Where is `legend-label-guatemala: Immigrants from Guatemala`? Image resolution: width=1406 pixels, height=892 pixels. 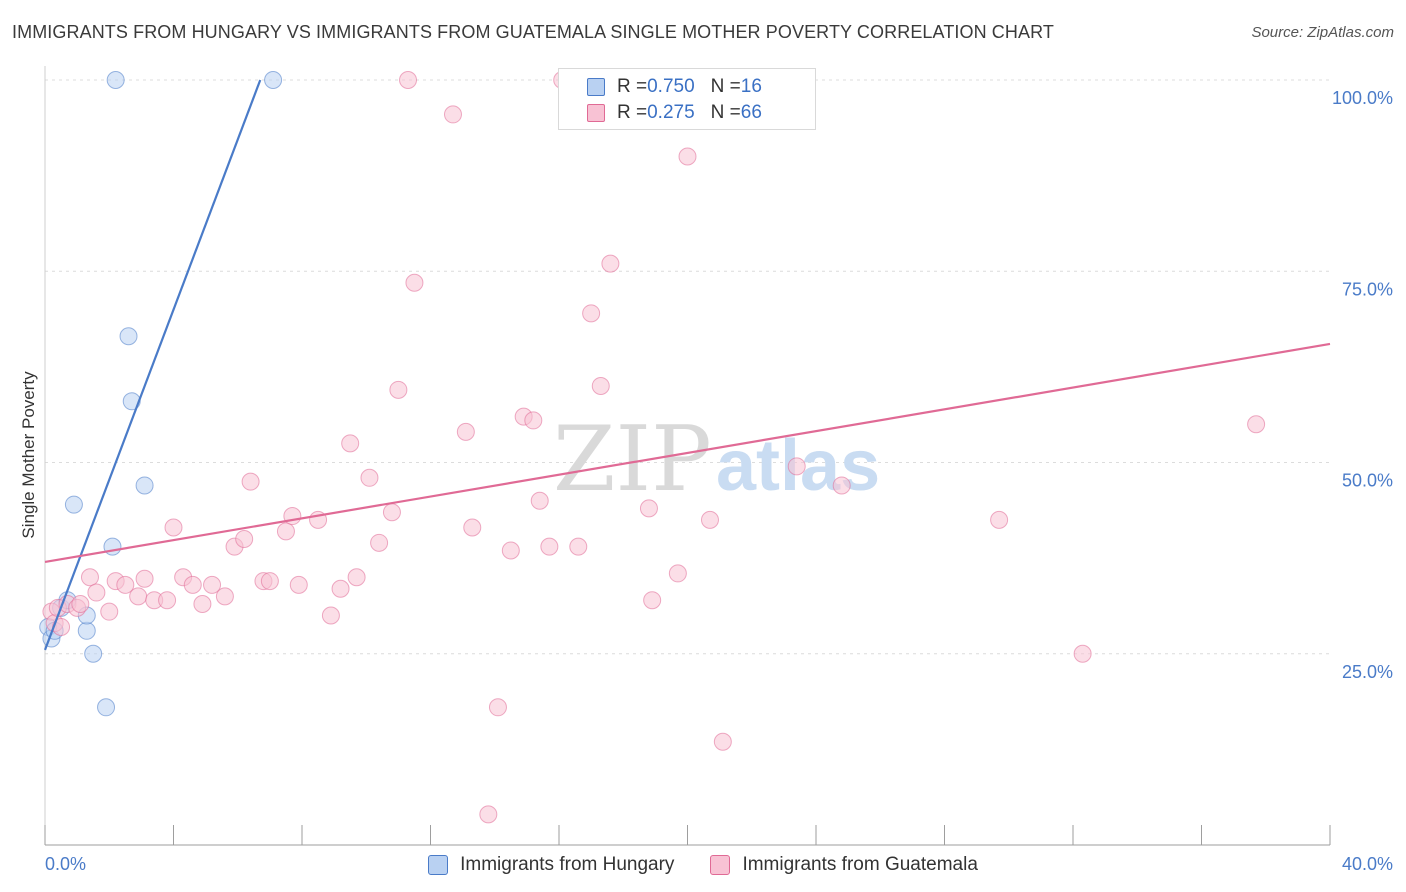 legend-label-guatemala: Immigrants from Guatemala is located at coordinates (860, 864).